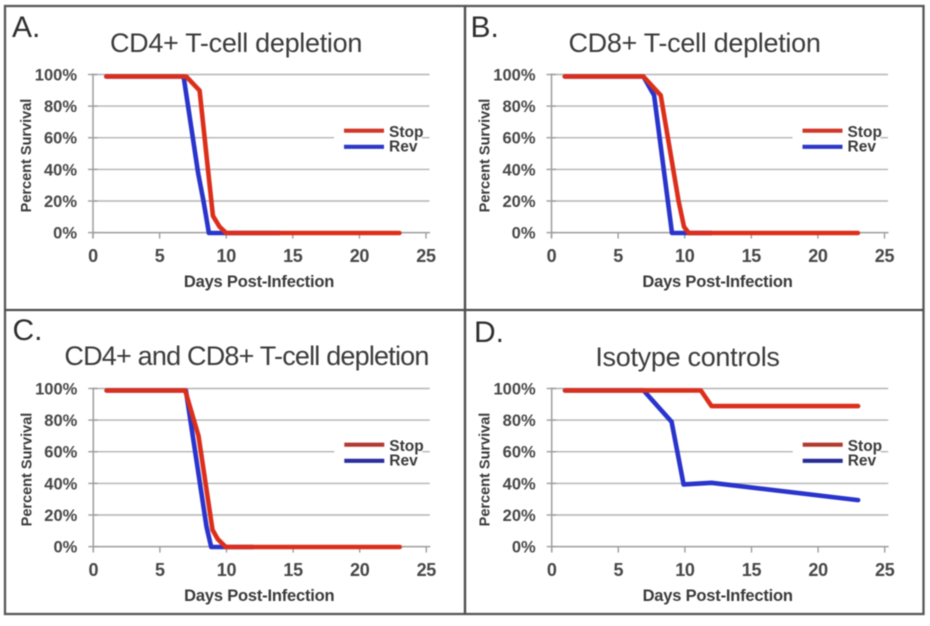 The width and height of the screenshot is (930, 626). I want to click on svg-text: CD4+ and CD8+ T-cell depletion, so click(246, 356).